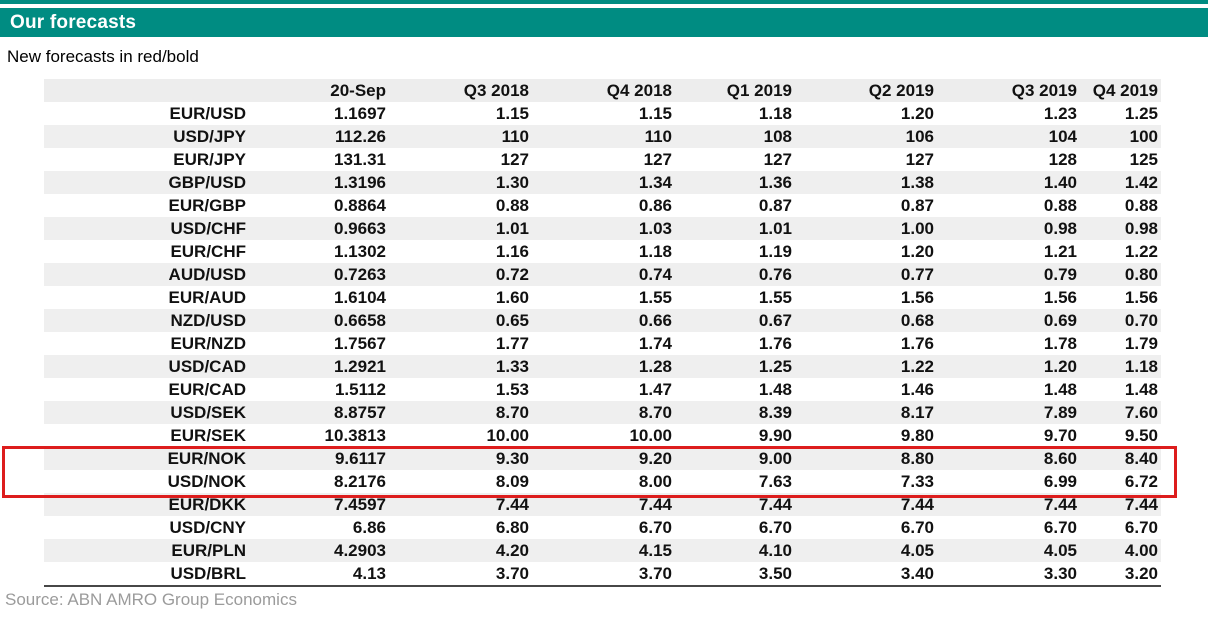  What do you see at coordinates (917, 320) in the screenshot?
I see `forecast-value: 0.68` at bounding box center [917, 320].